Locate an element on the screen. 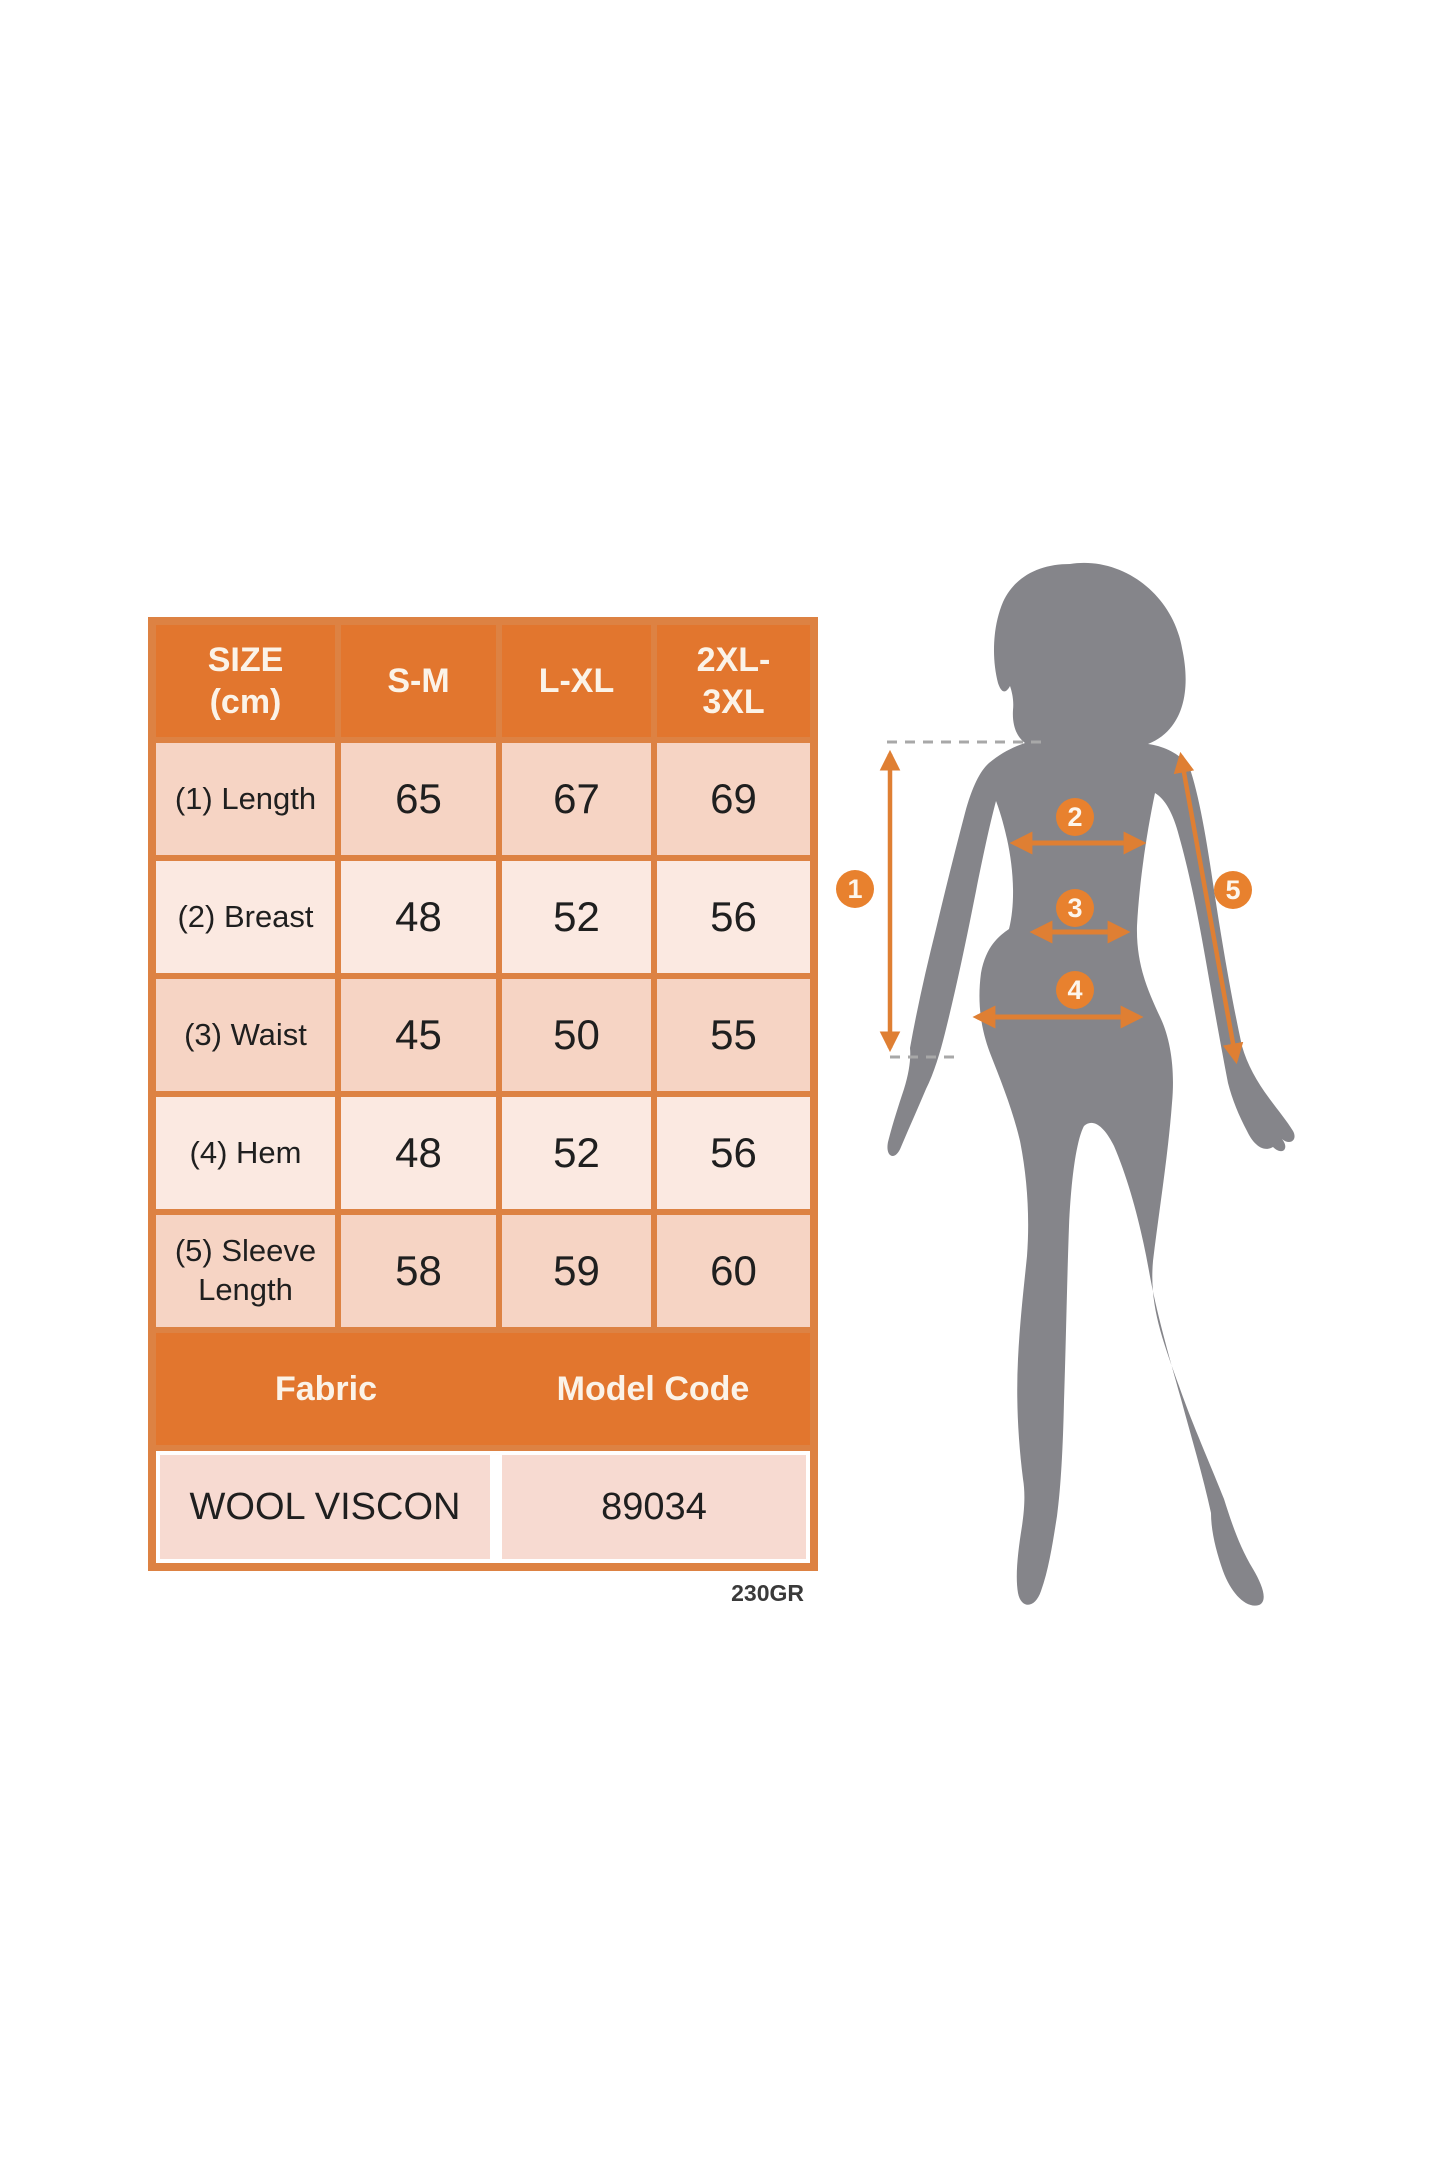  value-hem-sm: 48 is located at coordinates (418, 1153).